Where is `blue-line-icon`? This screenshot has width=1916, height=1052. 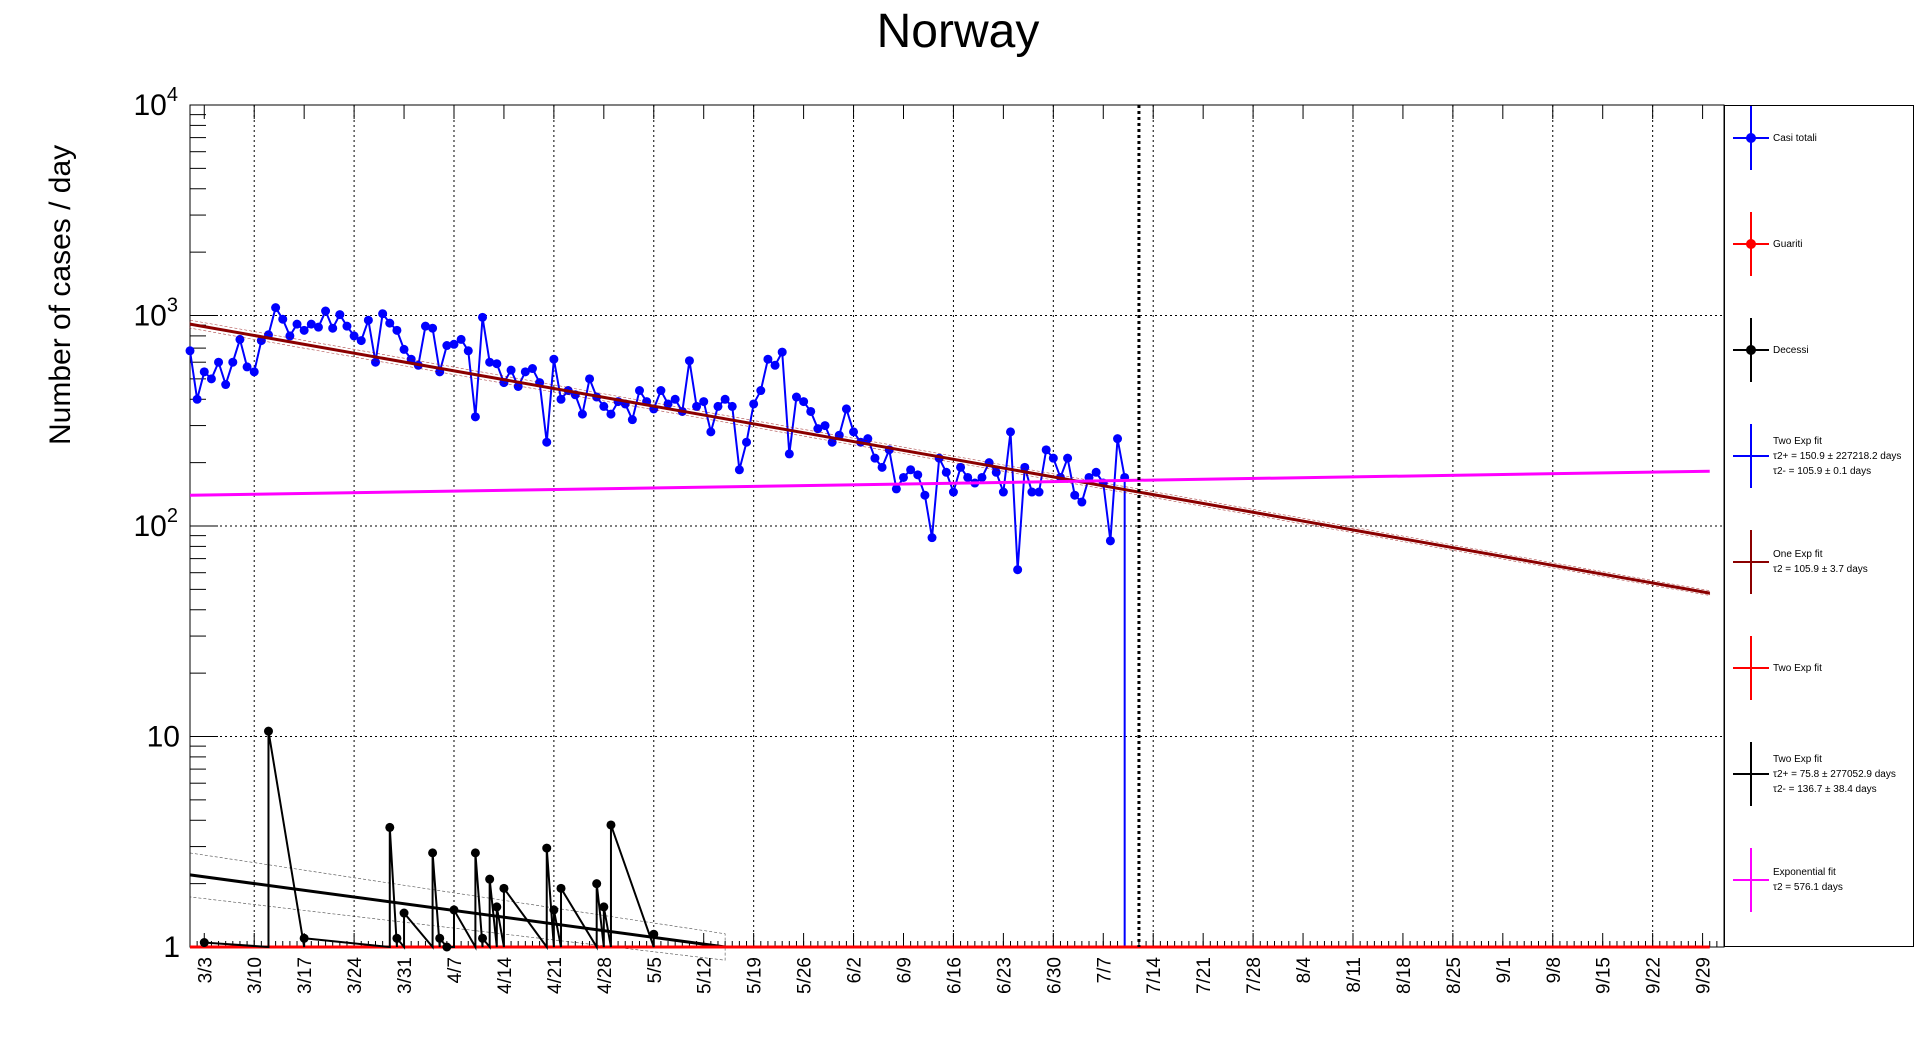
blue-line-icon is located at coordinates (1751, 456).